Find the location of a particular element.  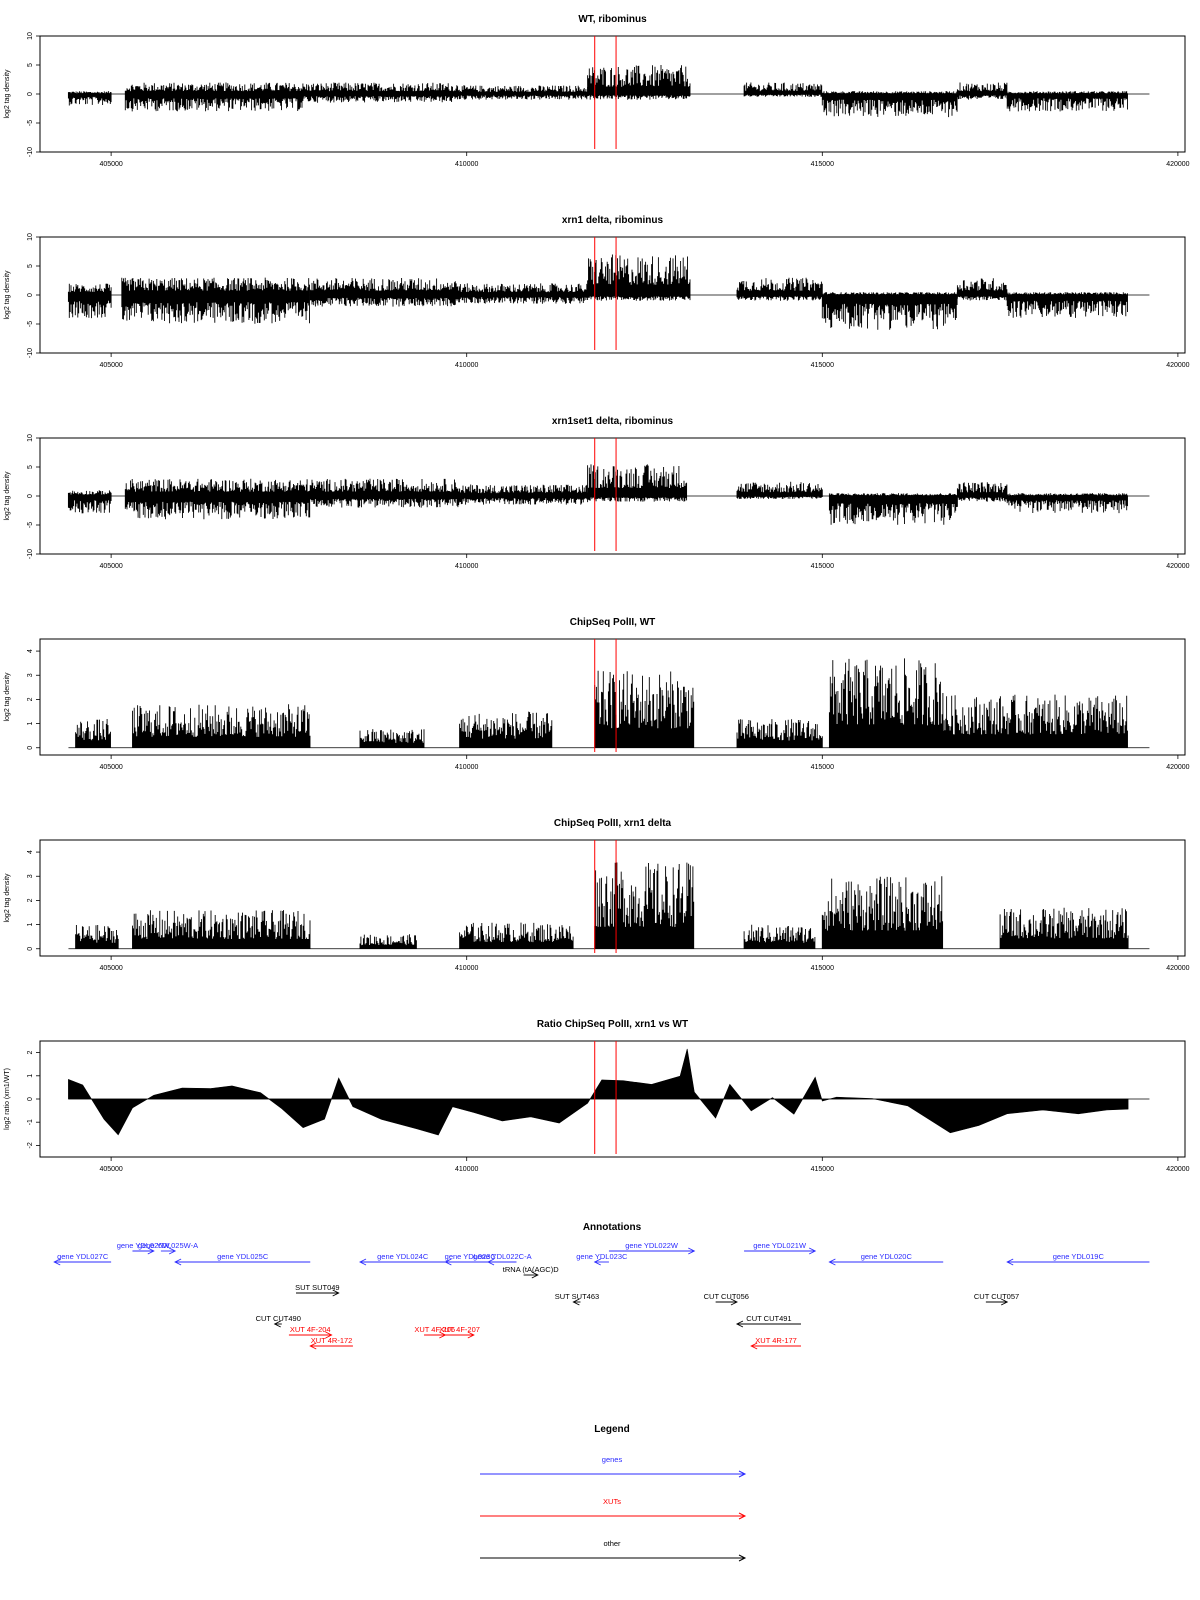

legend-title: Legend is located at coordinates (612, 1429).